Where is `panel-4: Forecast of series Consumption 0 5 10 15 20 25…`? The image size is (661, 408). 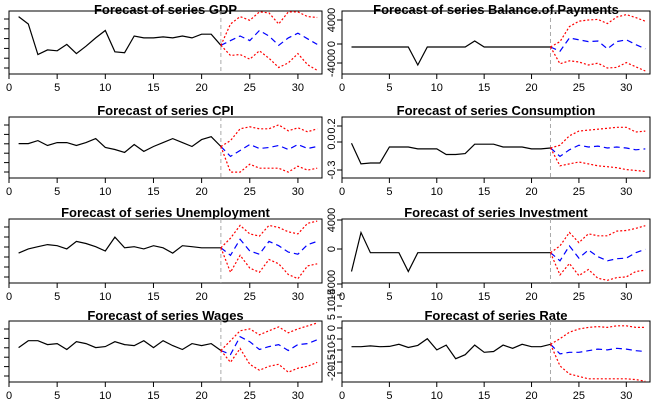 panel-4: Forecast of series Consumption 0 5 10 15 20 25… is located at coordinates (488, 150).